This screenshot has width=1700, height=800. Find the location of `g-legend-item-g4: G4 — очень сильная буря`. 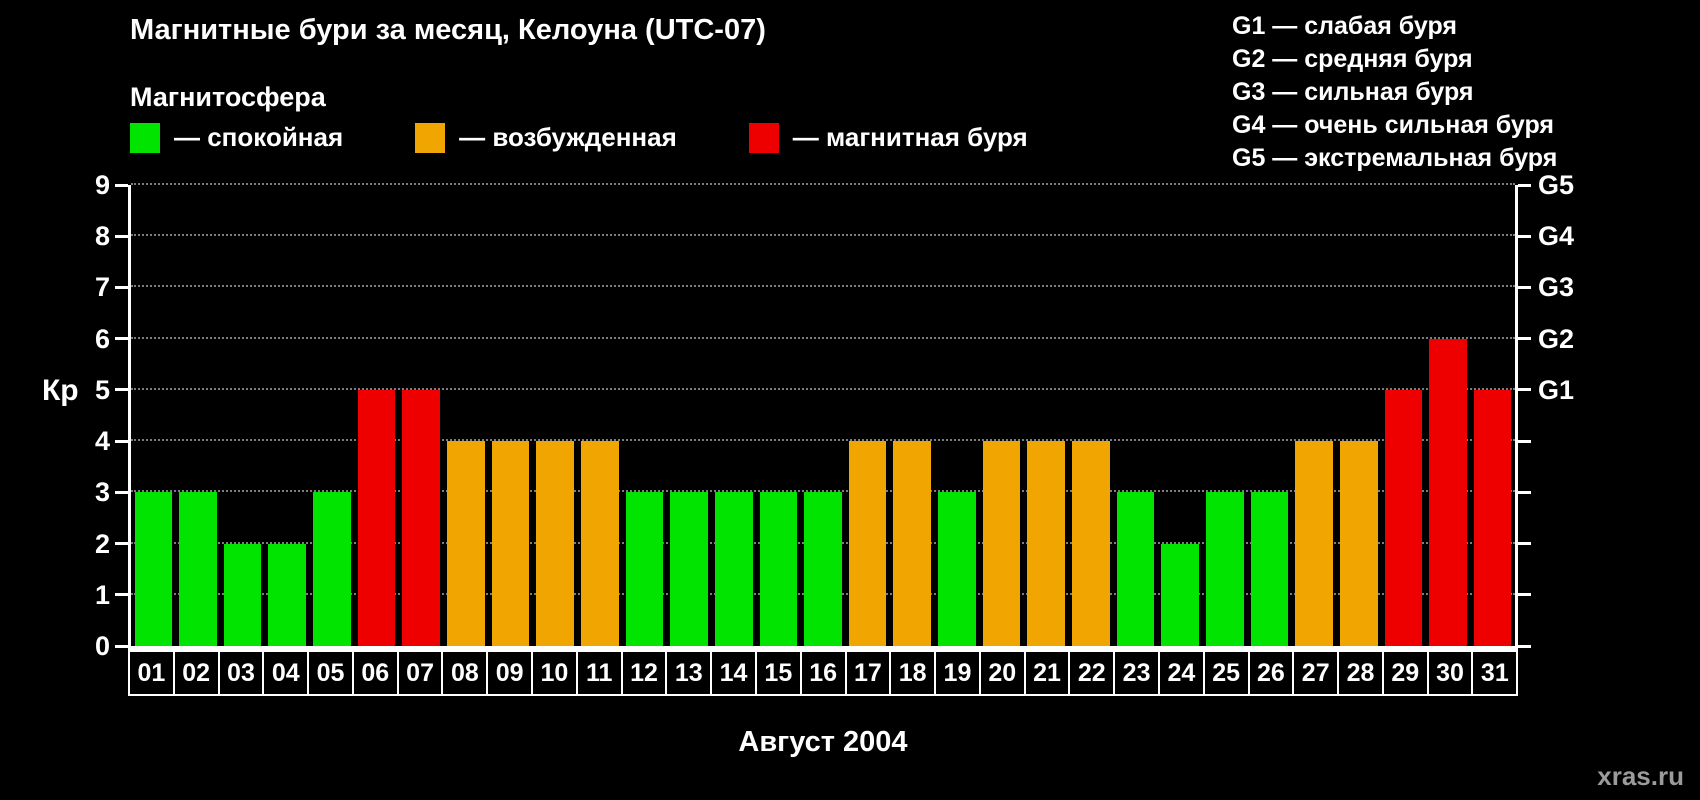

g-legend-item-g4: G4 — очень сильная буря is located at coordinates (1393, 125).